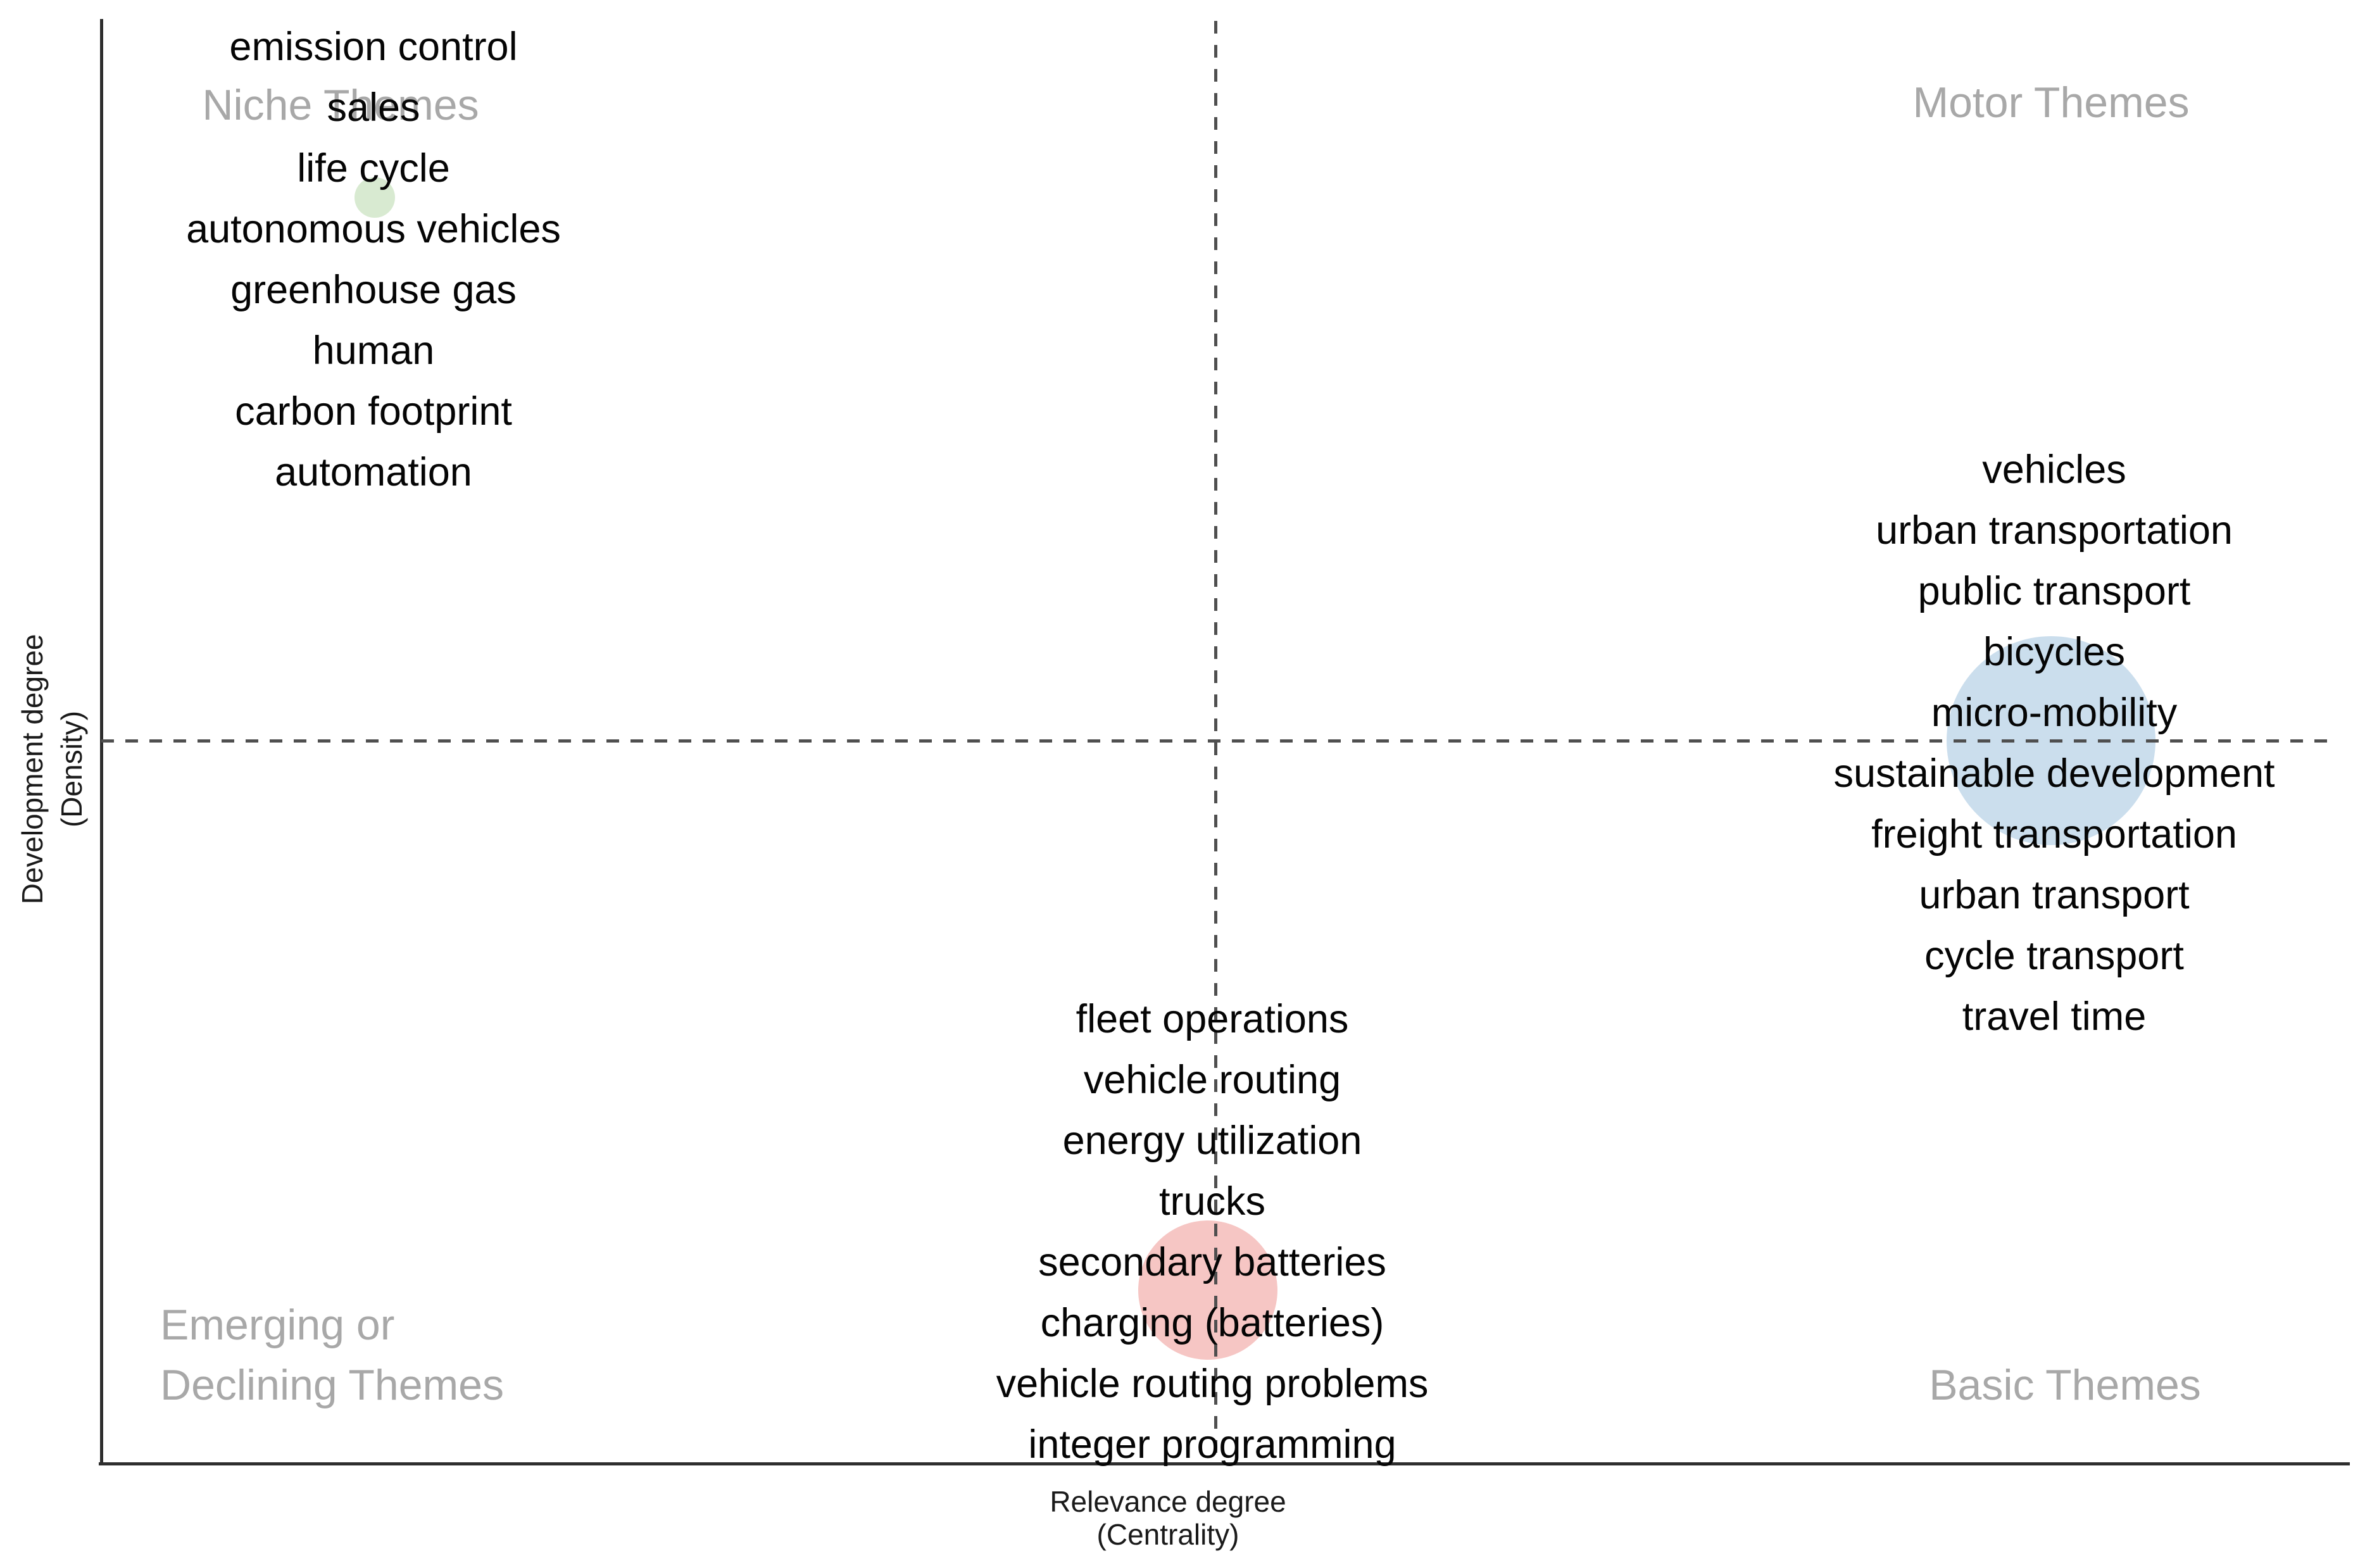 This screenshot has width=2353, height=1568. Describe the element at coordinates (373, 412) in the screenshot. I see `theme-word: carbon footprint` at that location.